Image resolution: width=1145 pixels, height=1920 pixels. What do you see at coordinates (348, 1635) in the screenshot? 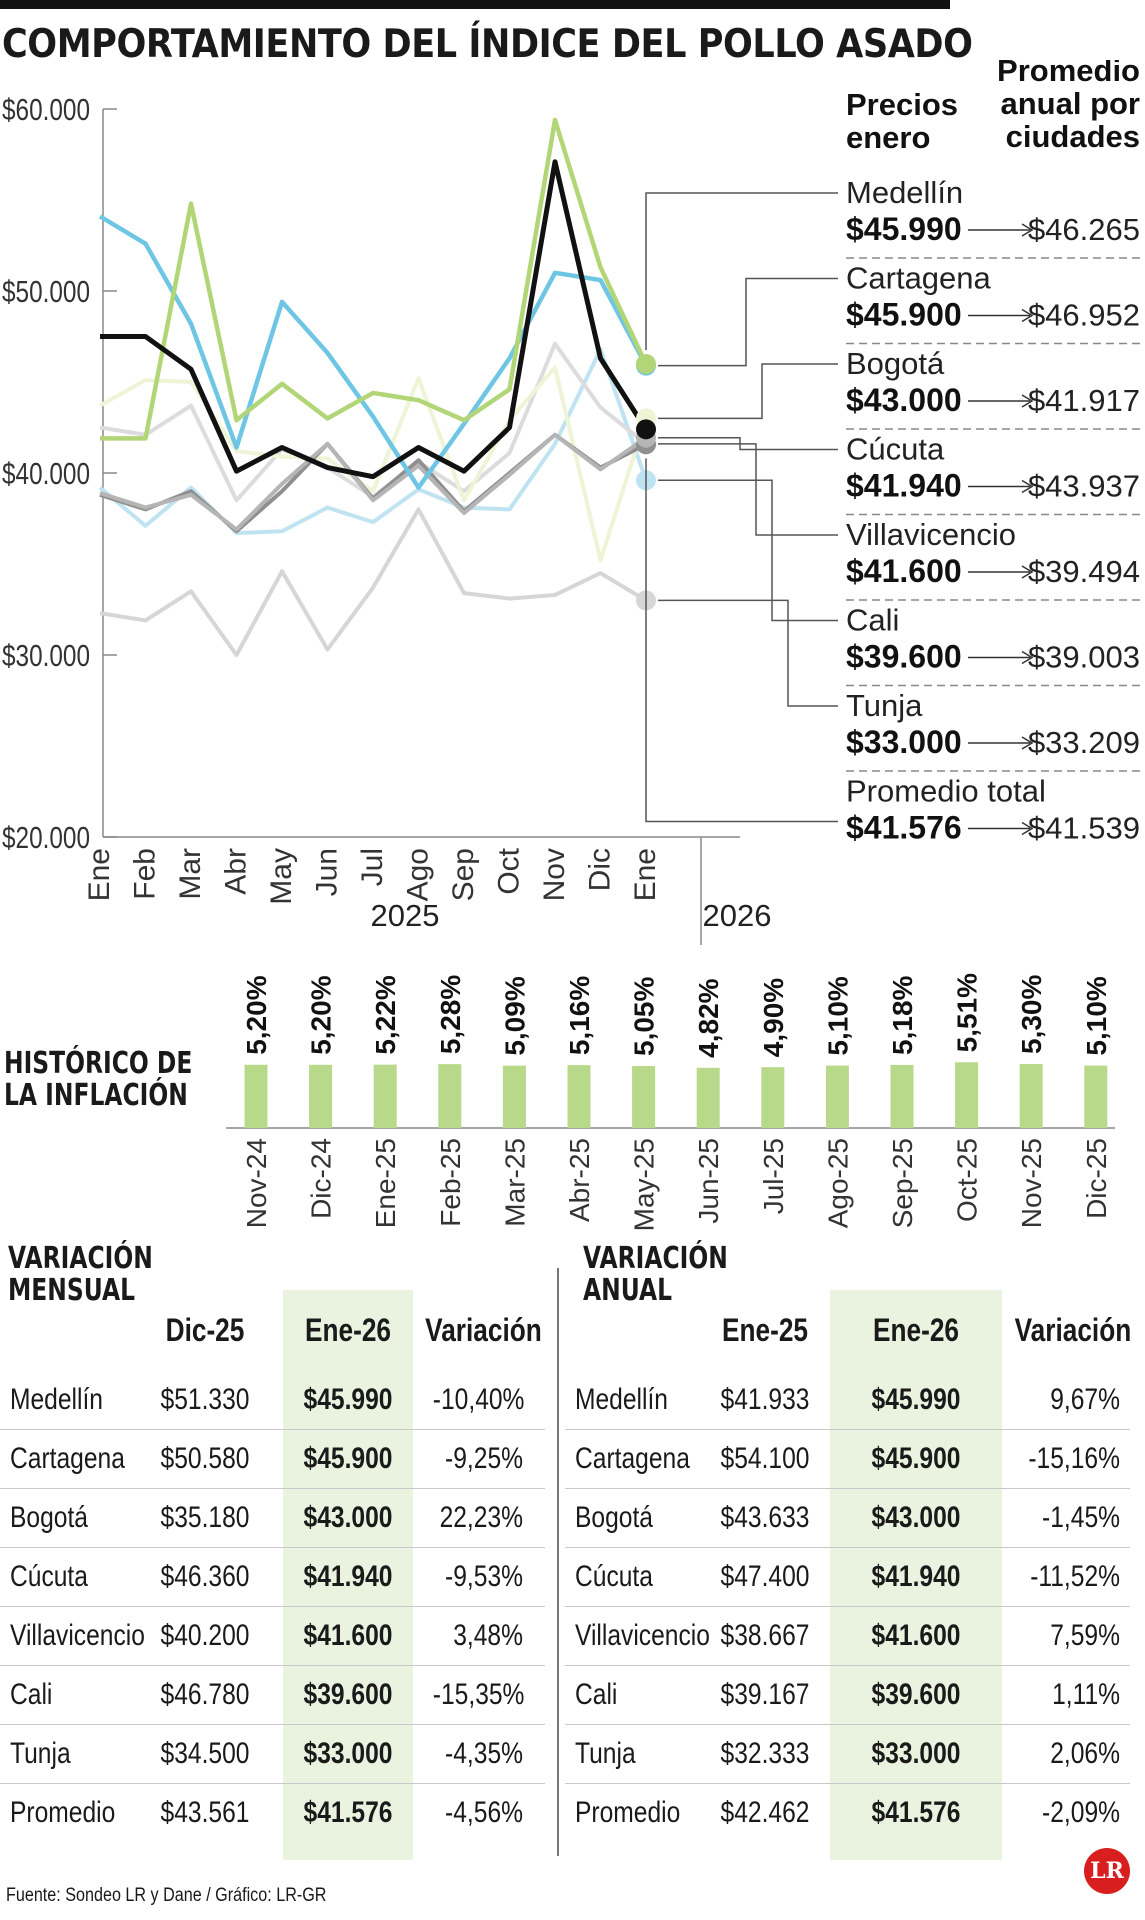
I see `monthly-cell-current: $41.600` at bounding box center [348, 1635].